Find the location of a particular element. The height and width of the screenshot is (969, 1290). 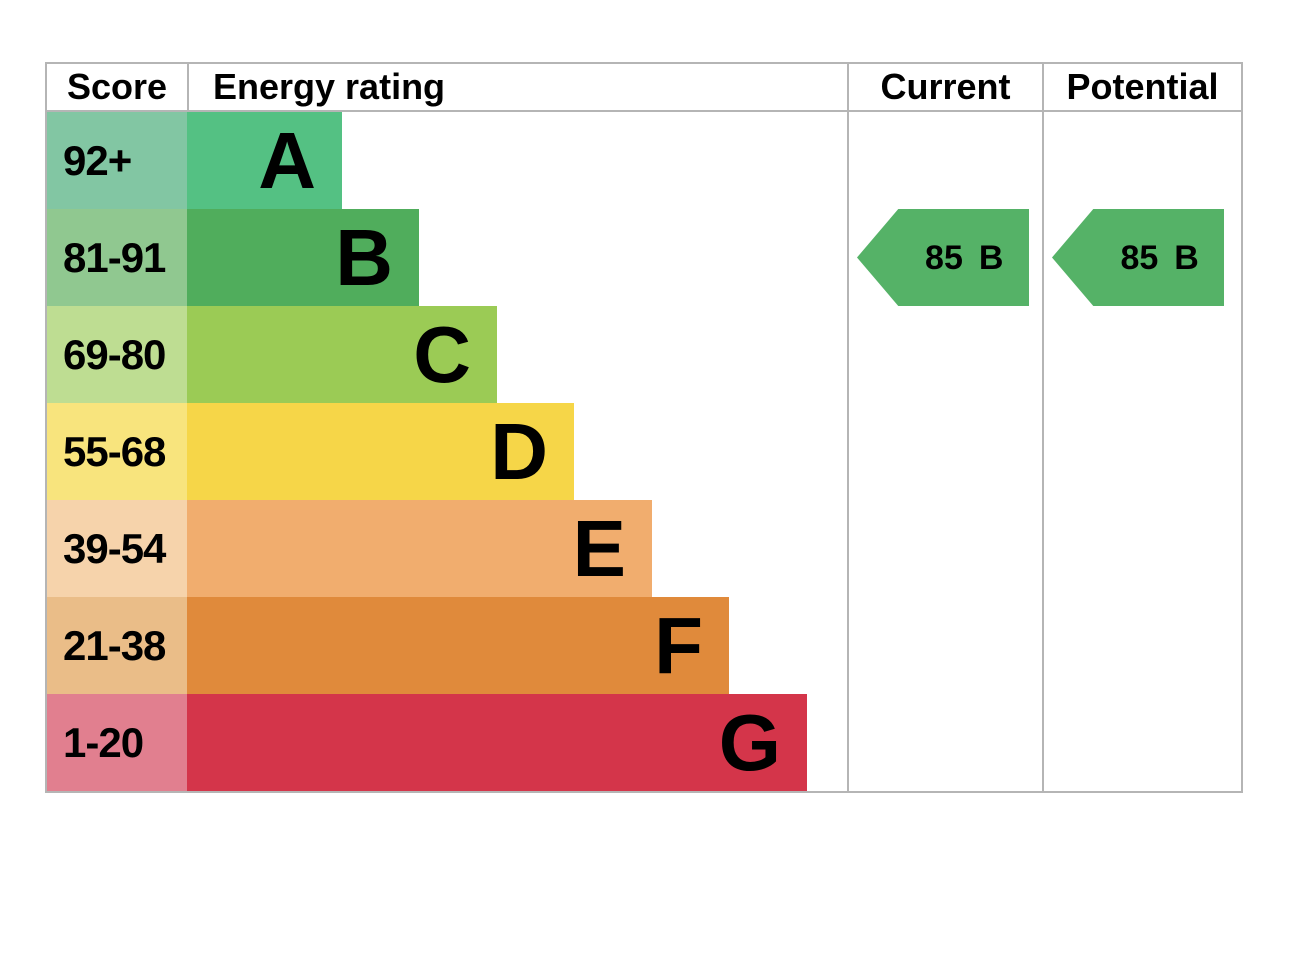

band-row: 55-68 D is located at coordinates (447, 451).